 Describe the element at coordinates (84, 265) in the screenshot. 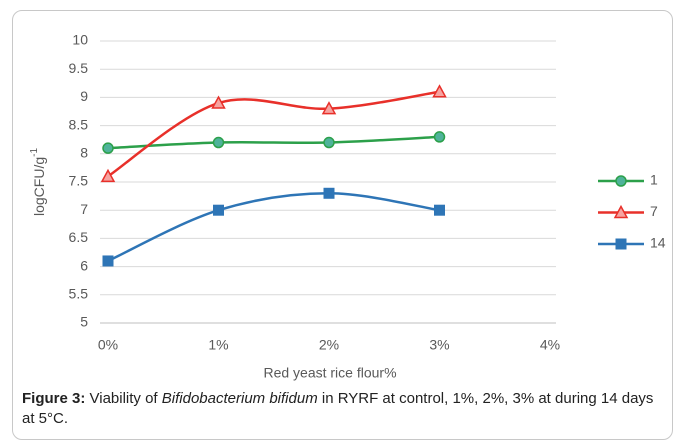

I see `y-tick-label: 6` at that location.